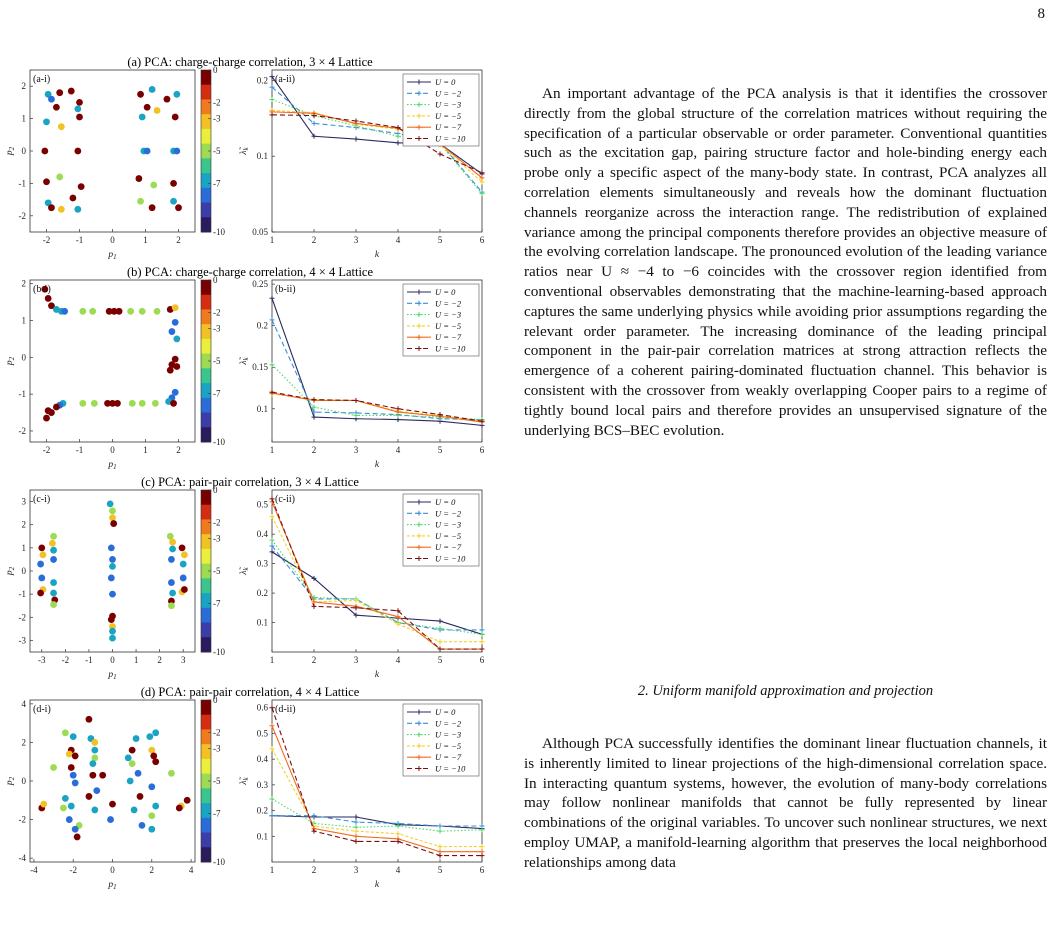 The image size is (1057, 948). Describe the element at coordinates (215, 70) in the screenshot. I see `colorbar-tick-label: 0` at that location.